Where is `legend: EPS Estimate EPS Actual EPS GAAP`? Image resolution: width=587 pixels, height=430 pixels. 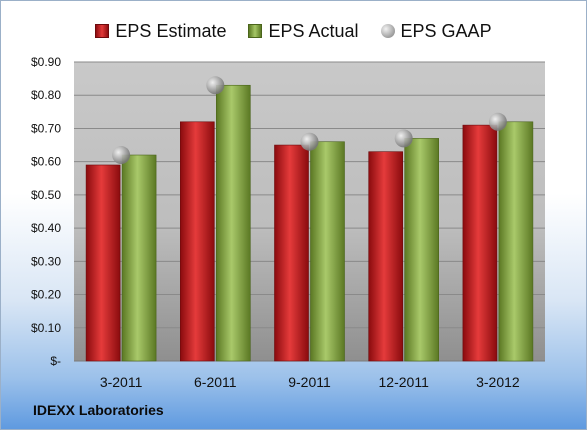 legend: EPS Estimate EPS Actual EPS GAAP is located at coordinates (293, 31).